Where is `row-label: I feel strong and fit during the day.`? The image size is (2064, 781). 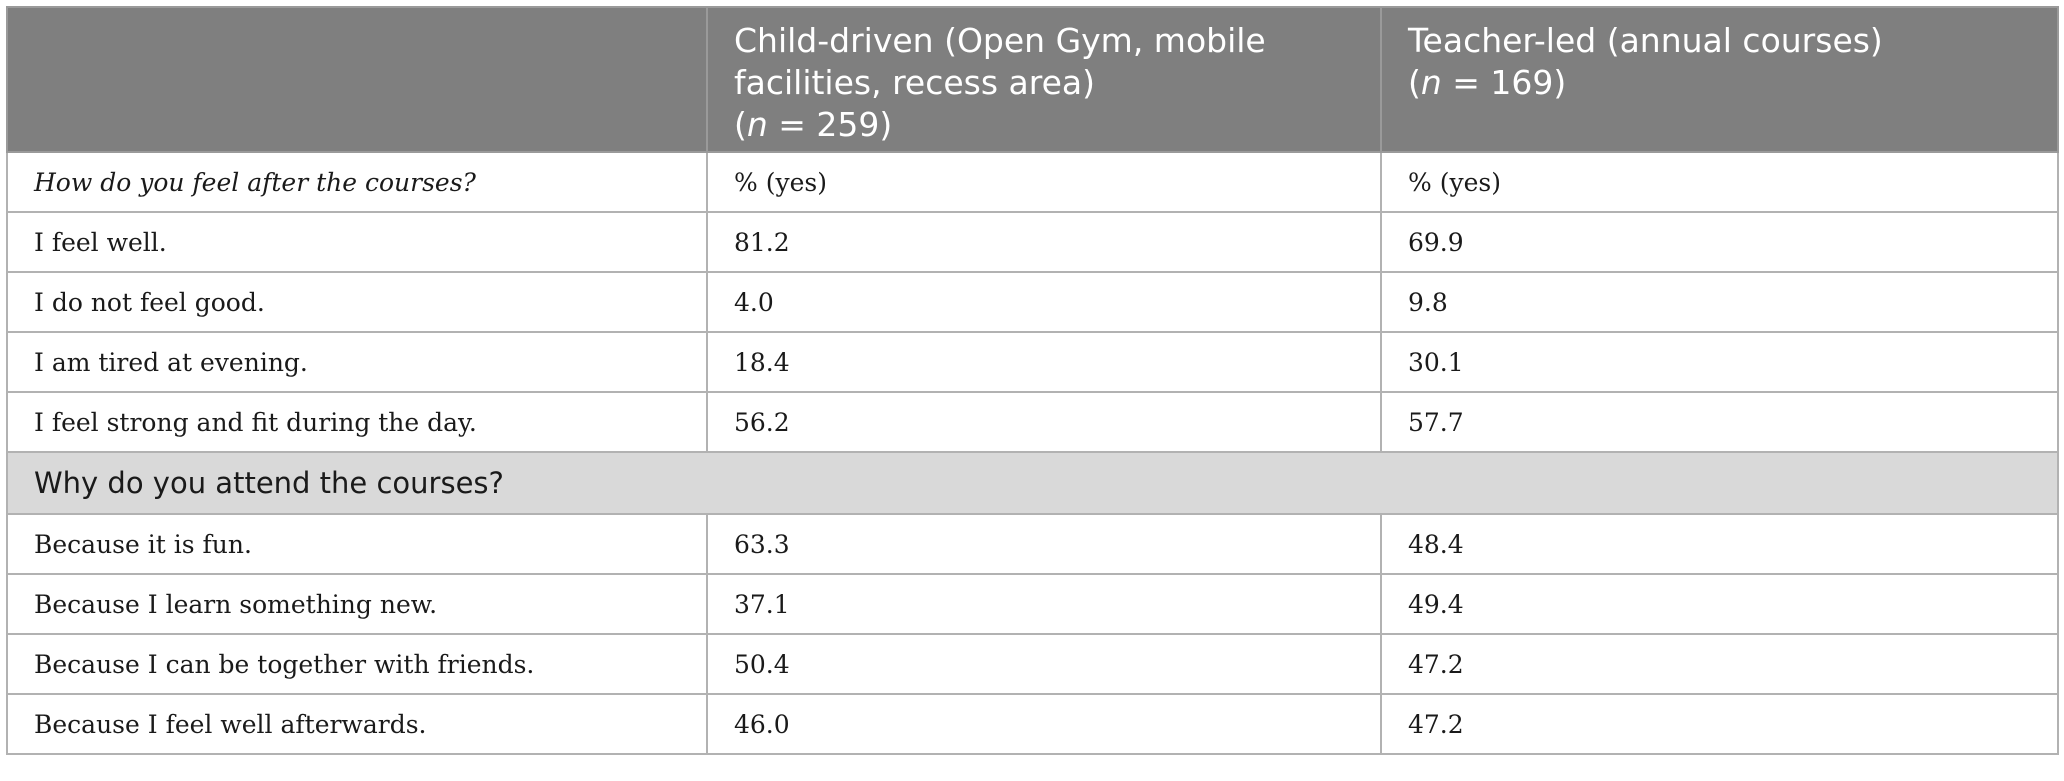 row-label: I feel strong and fit during the day. is located at coordinates (357, 422).